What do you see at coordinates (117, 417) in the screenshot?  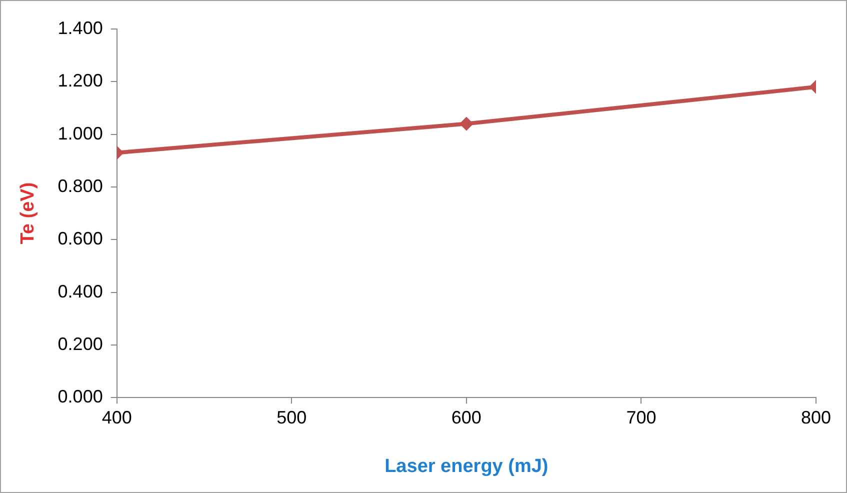 I see `x-tick-label: 400` at bounding box center [117, 417].